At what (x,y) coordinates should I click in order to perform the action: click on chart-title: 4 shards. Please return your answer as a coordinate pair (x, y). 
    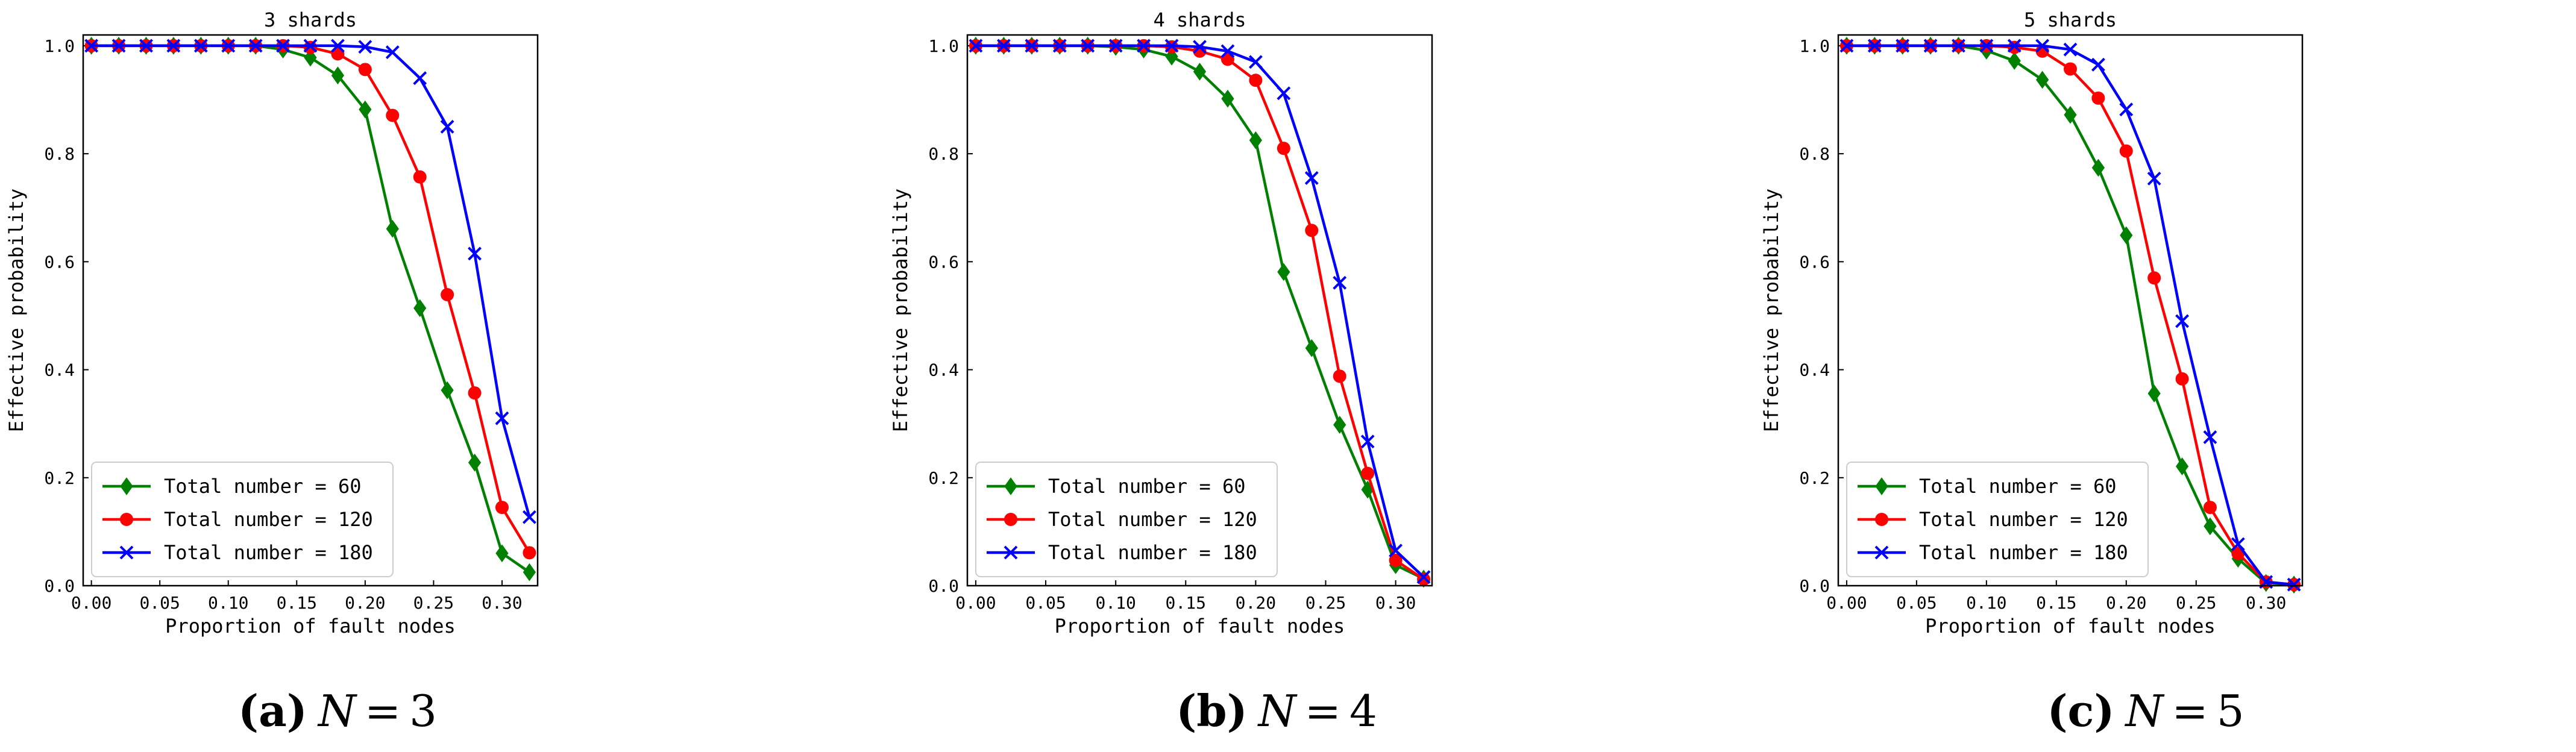
    Looking at the image, I should click on (1199, 19).